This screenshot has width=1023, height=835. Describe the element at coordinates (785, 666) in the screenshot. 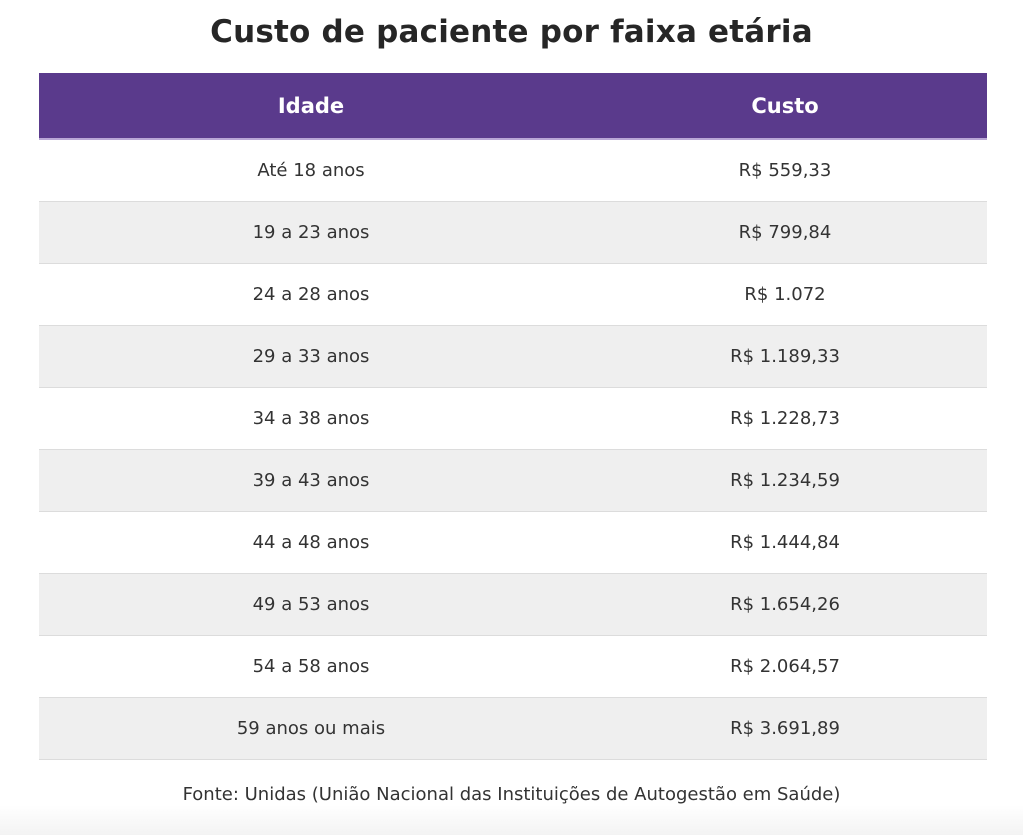

I see `cost-cell: R$ 2.064,57` at that location.